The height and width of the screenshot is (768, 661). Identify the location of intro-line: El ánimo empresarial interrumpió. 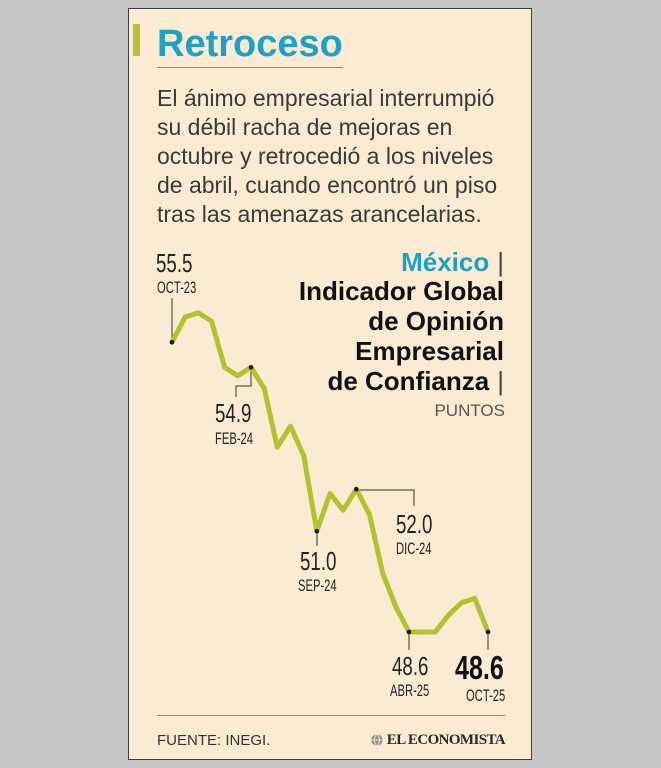
(326, 98).